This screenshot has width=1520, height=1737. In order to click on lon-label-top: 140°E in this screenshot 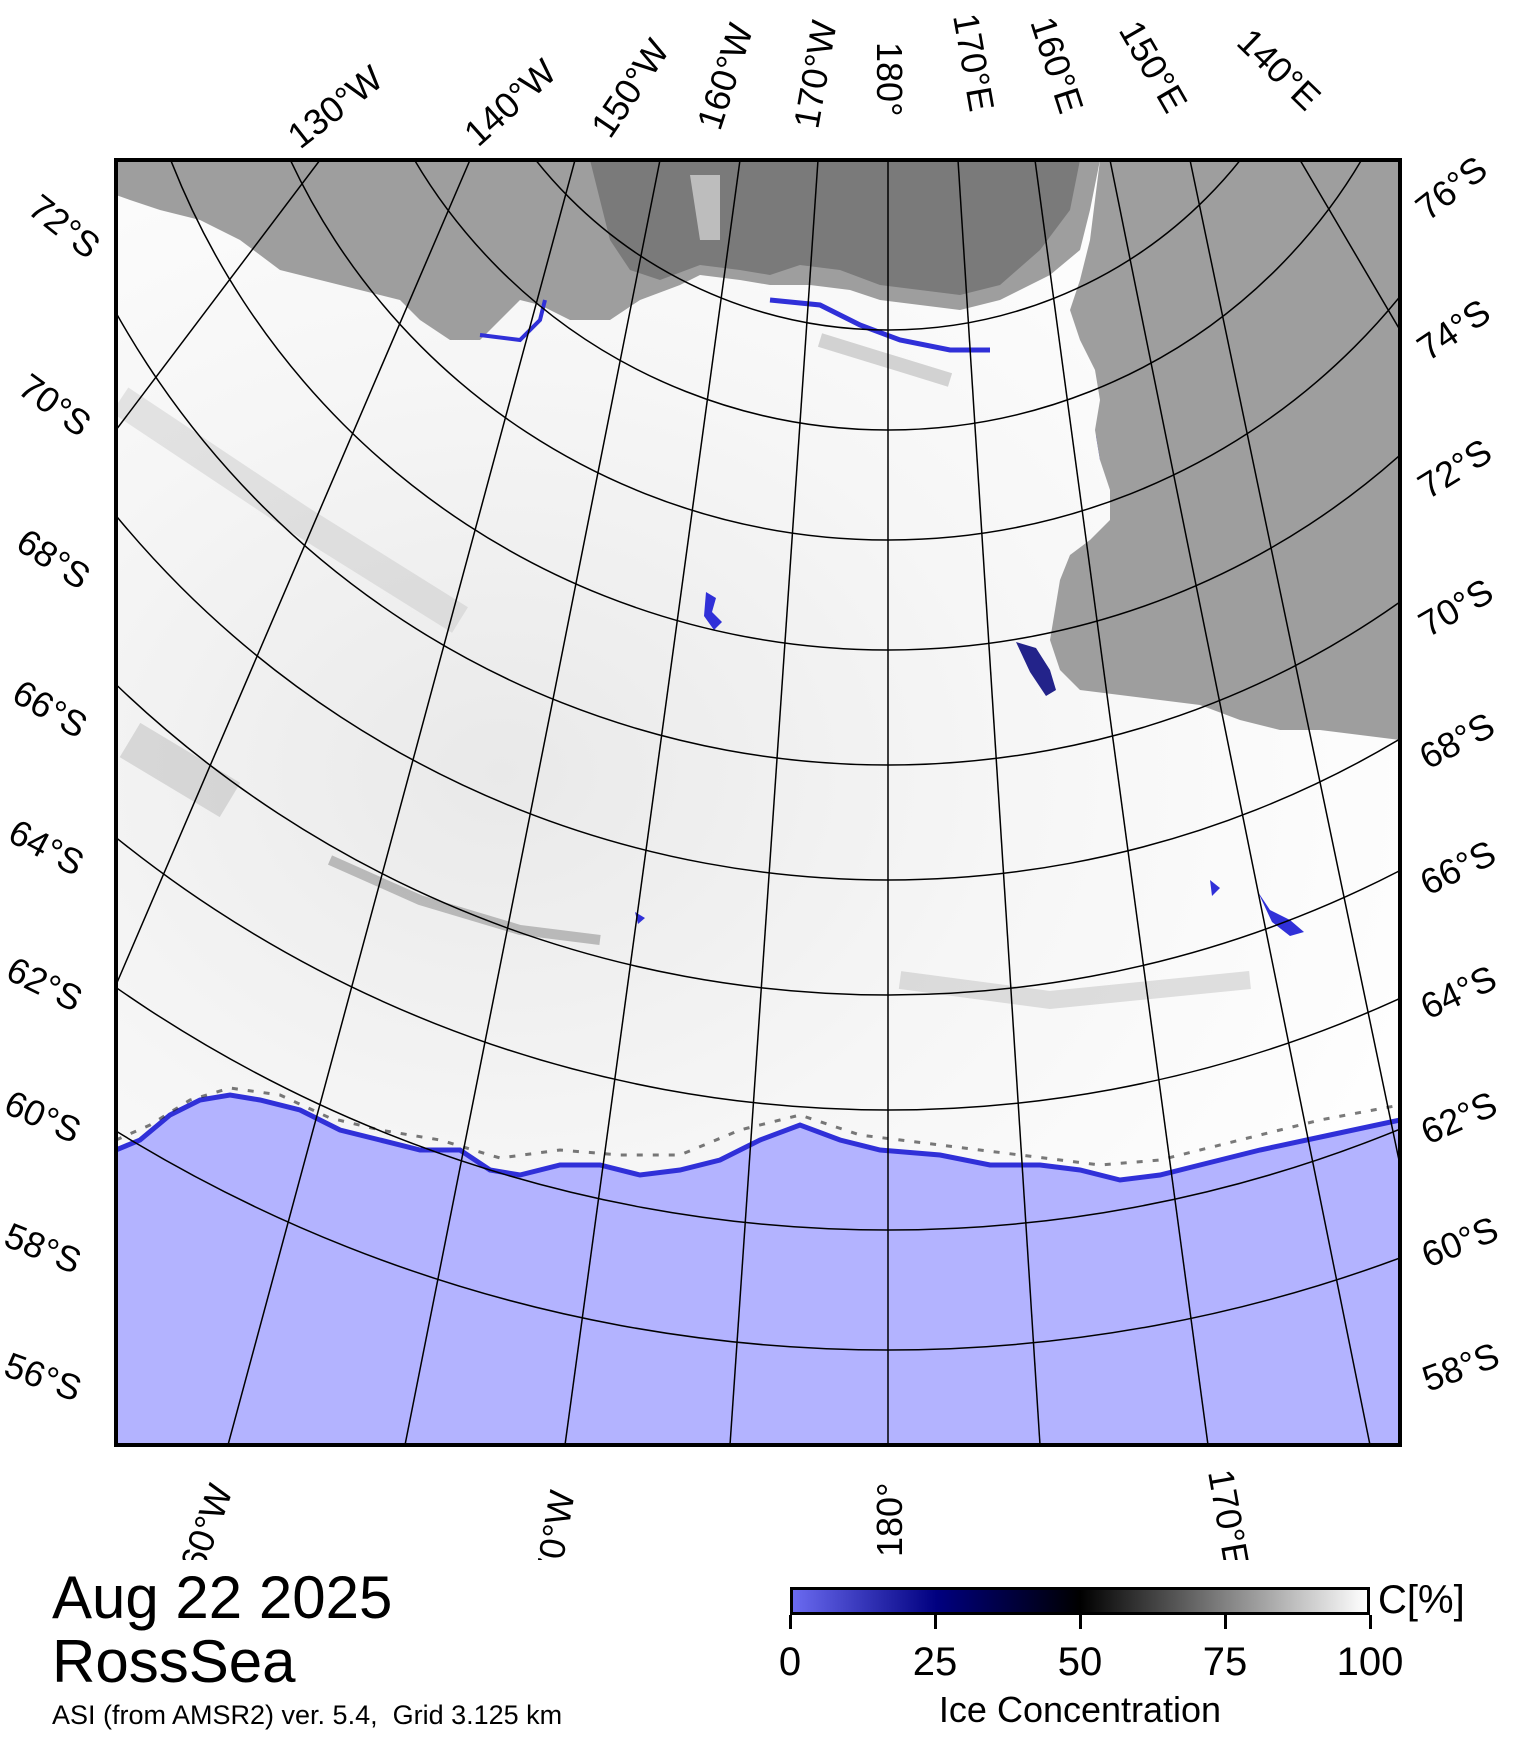, I will do `click(1278, 69)`.